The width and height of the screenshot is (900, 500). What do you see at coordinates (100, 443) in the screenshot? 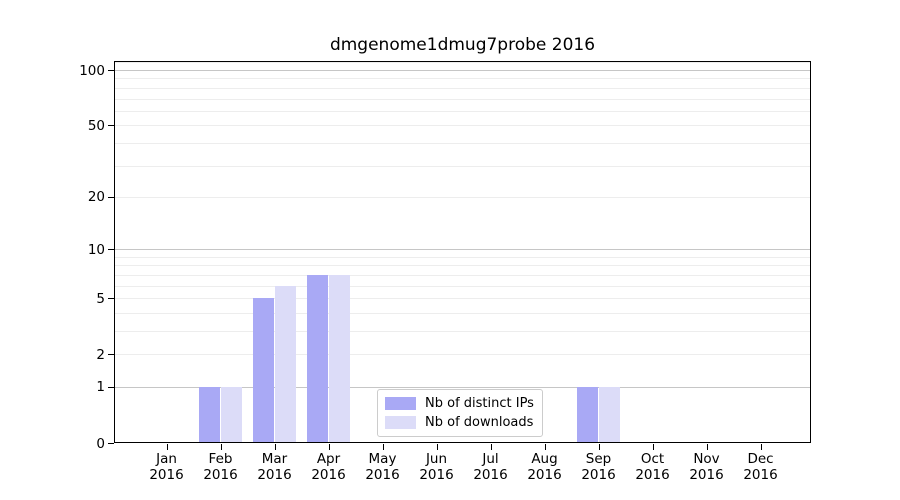
I see `y-tick-label: 0` at bounding box center [100, 443].